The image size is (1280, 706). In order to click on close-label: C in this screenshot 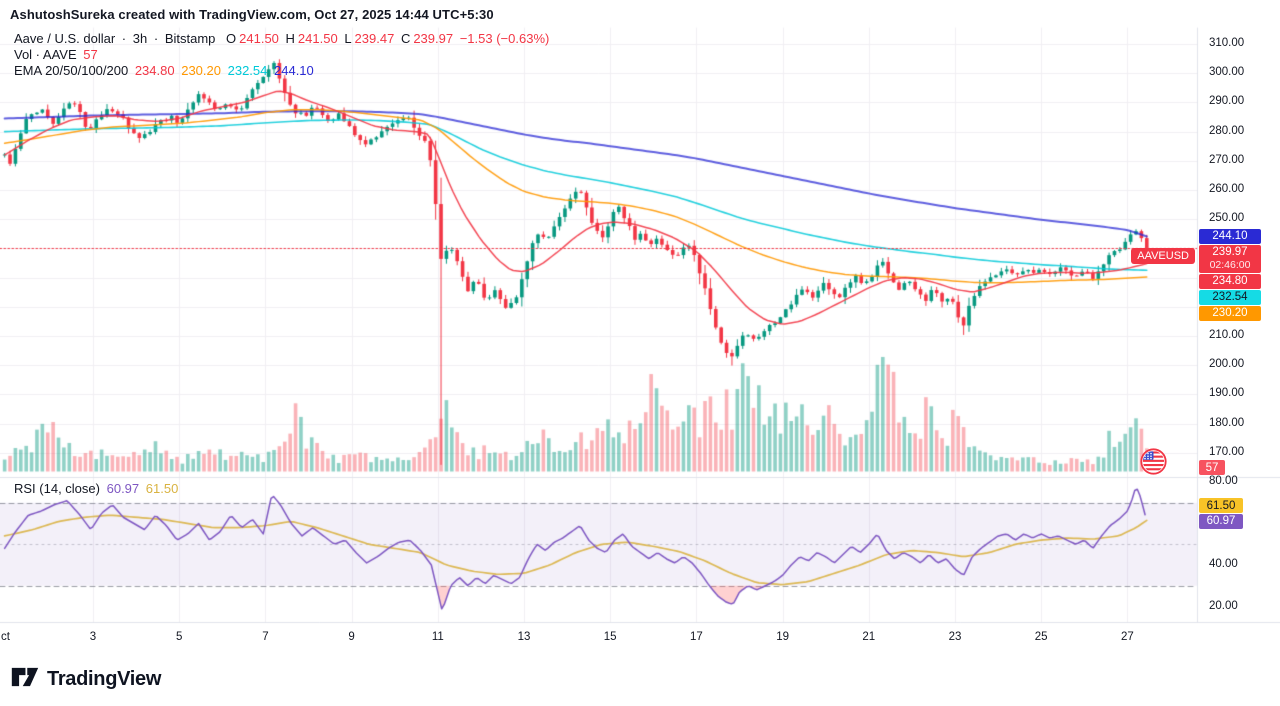, I will do `click(405, 38)`.